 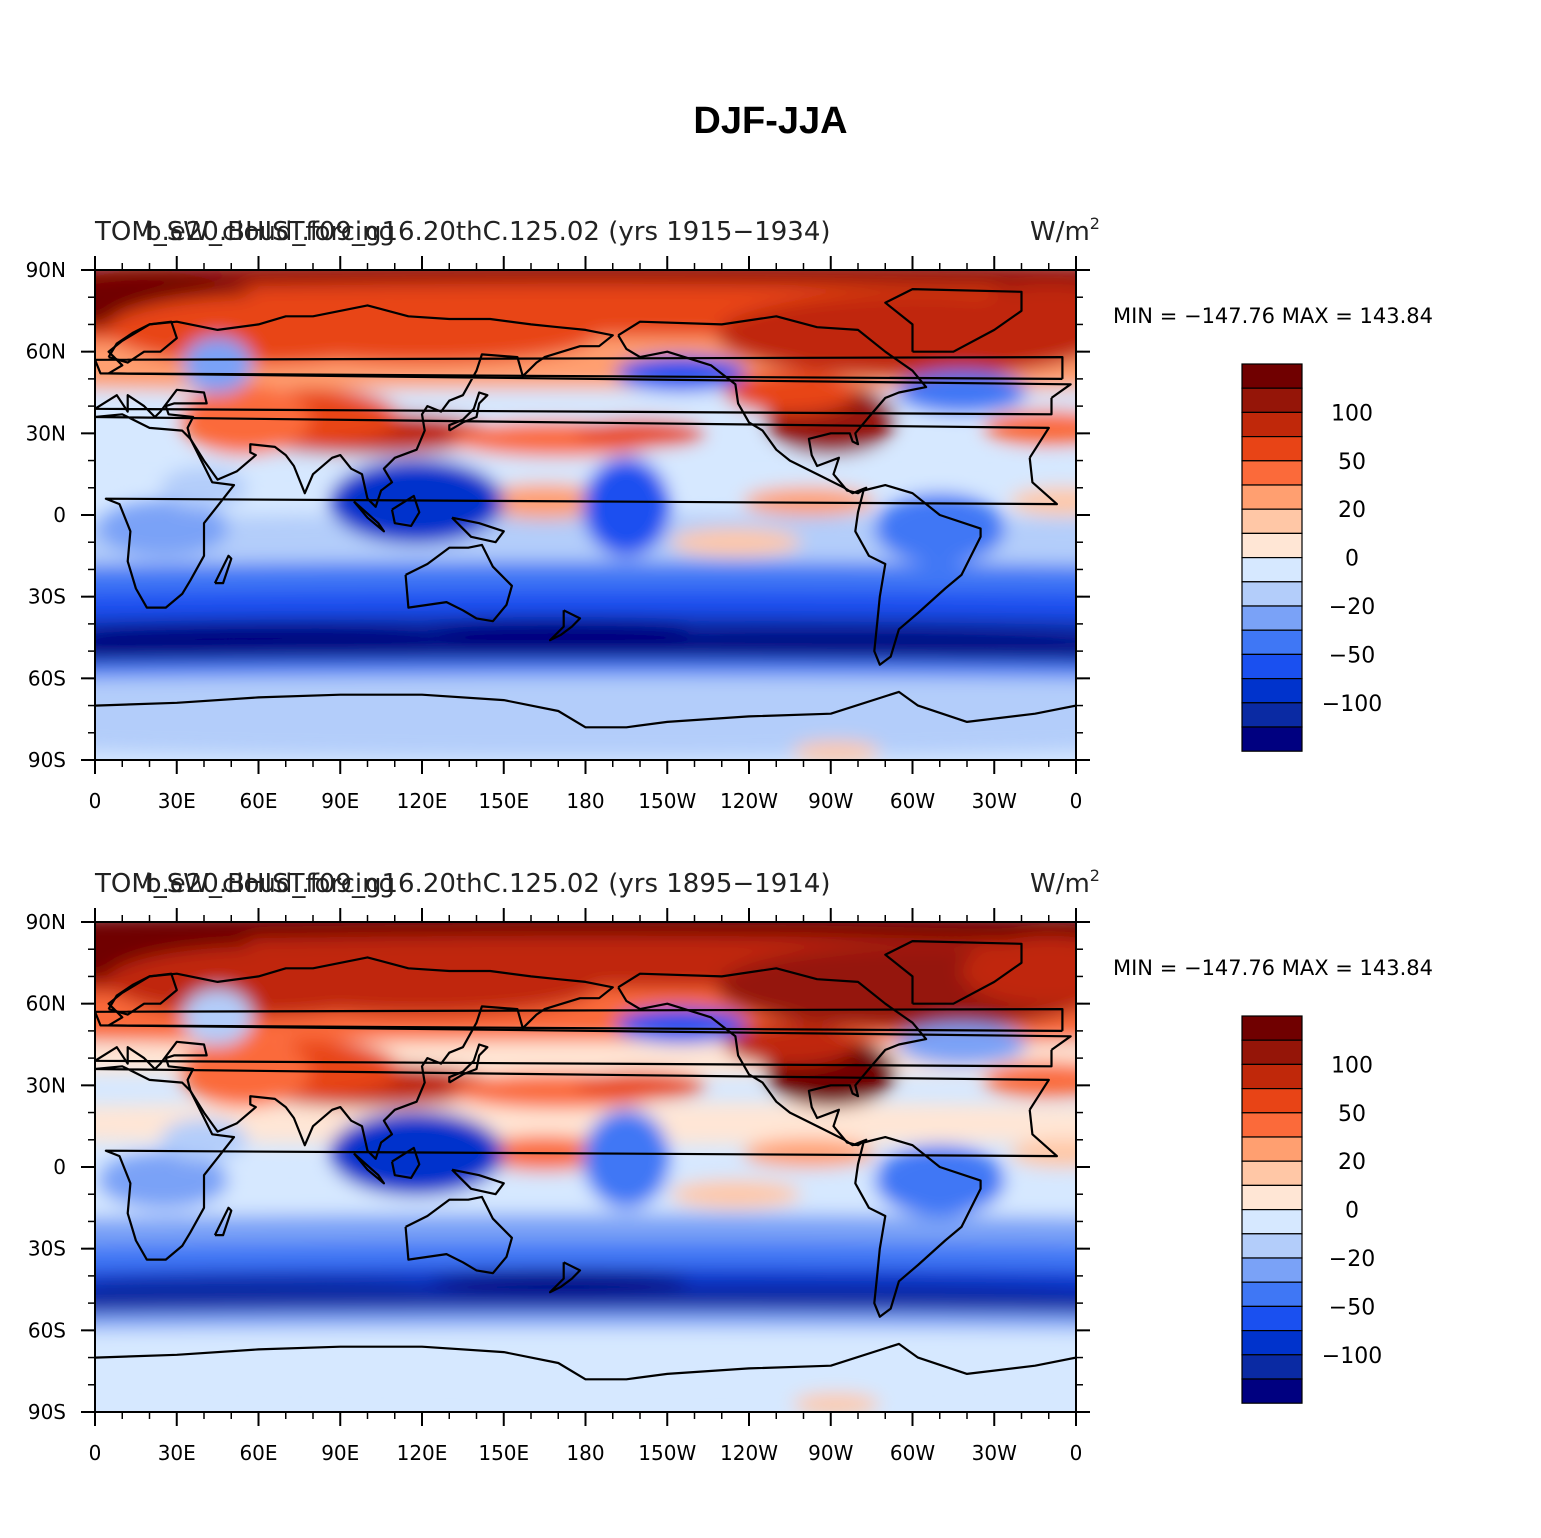 What do you see at coordinates (585, 1453) in the screenshot?
I see `lon-tick-label: 180` at bounding box center [585, 1453].